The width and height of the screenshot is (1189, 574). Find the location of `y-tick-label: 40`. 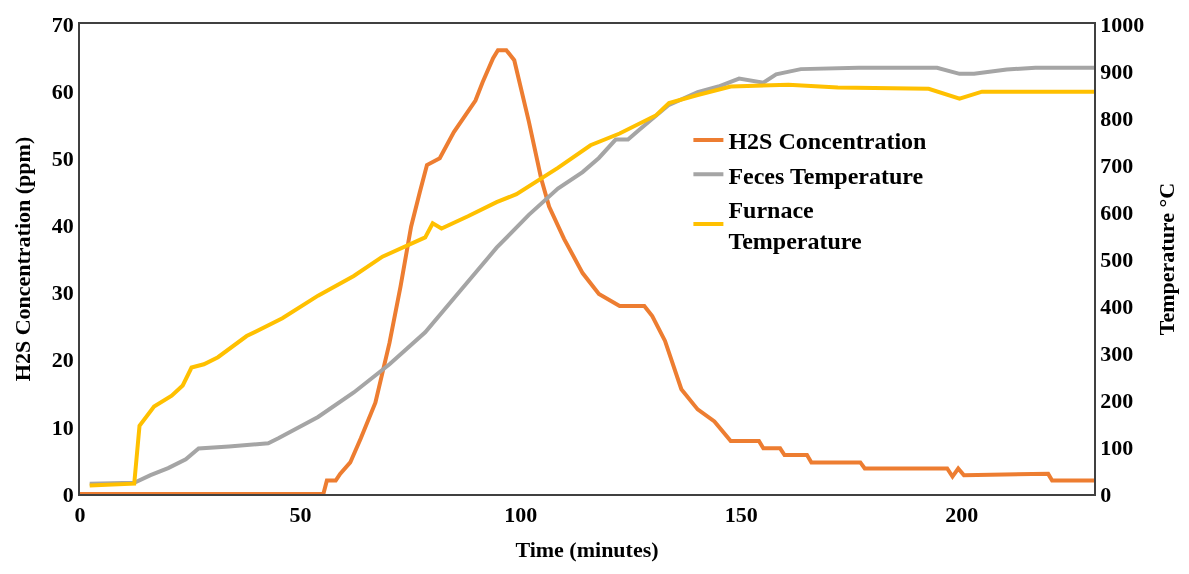

y-tick-label: 40 is located at coordinates (62, 226).